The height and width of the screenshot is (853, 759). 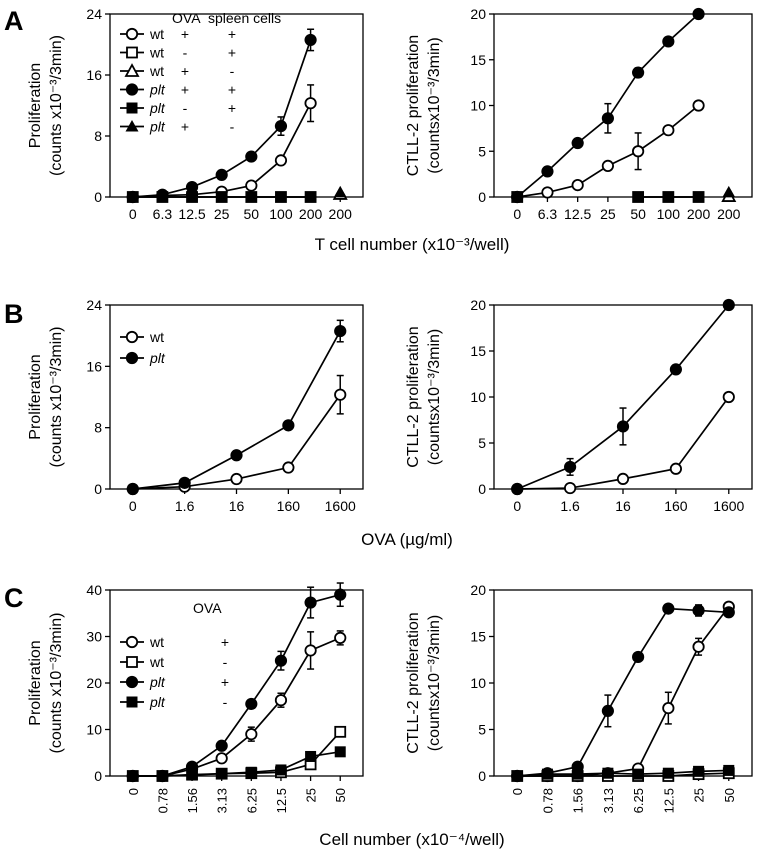 What do you see at coordinates (174, 662) in the screenshot?
I see `legend-entry: wt -` at bounding box center [174, 662].